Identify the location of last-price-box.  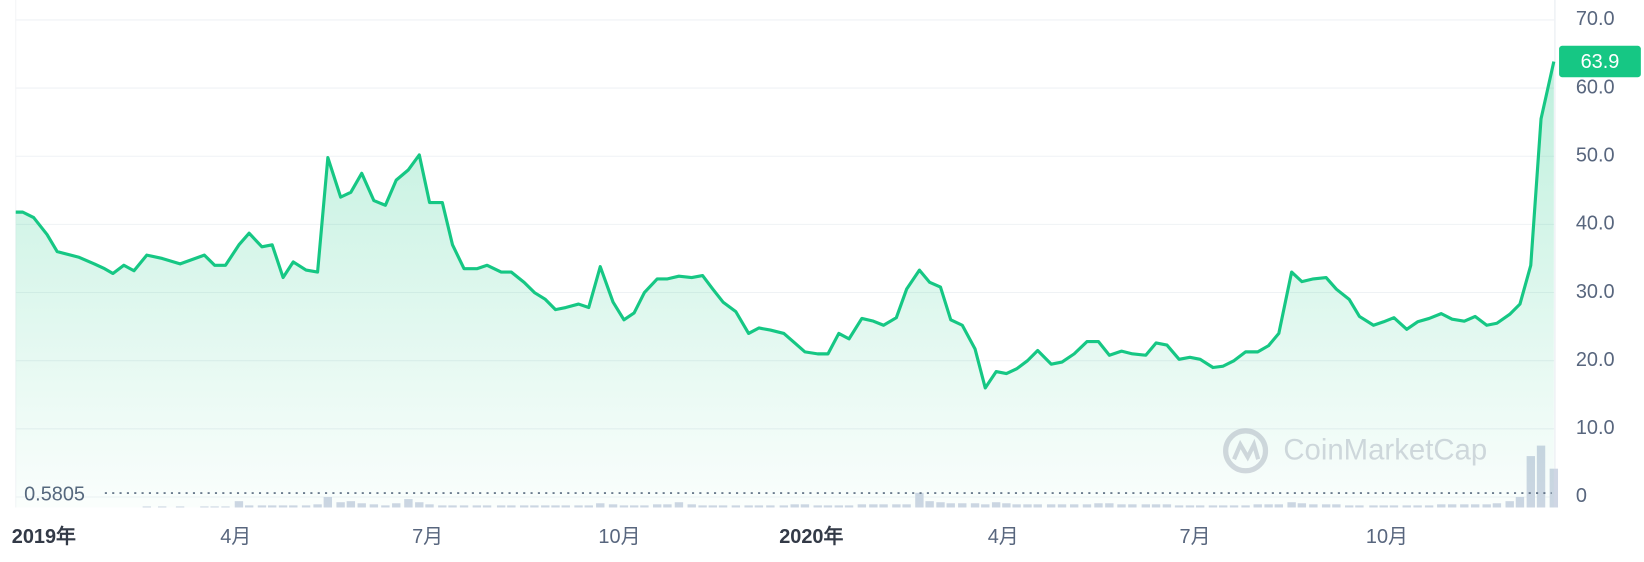
(1600, 61).